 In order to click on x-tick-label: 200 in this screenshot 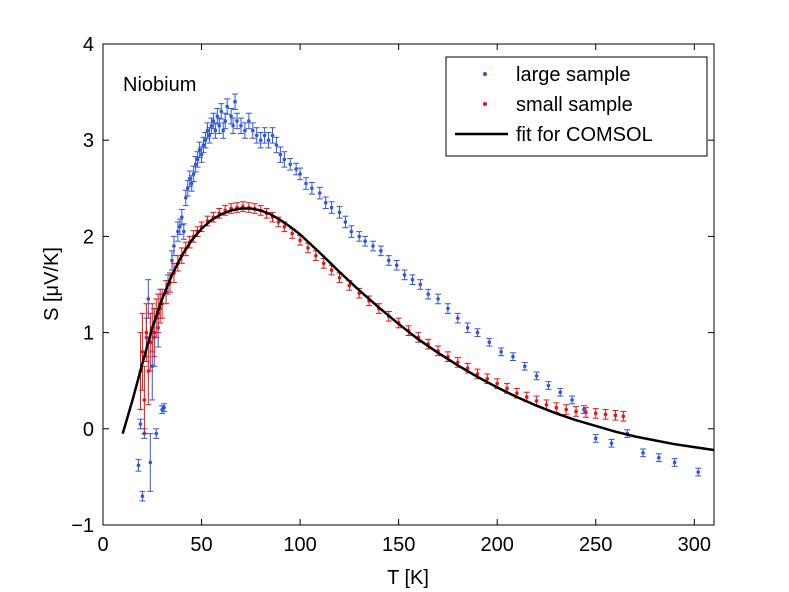, I will do `click(497, 545)`.